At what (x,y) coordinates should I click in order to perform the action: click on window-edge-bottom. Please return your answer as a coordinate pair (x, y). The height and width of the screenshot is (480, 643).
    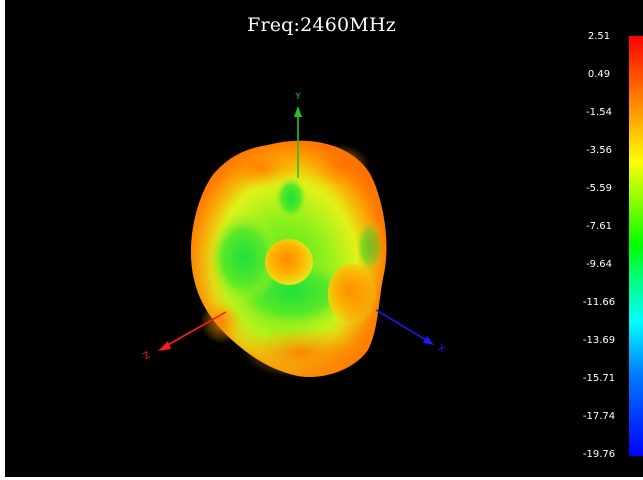
    Looking at the image, I should click on (321, 478).